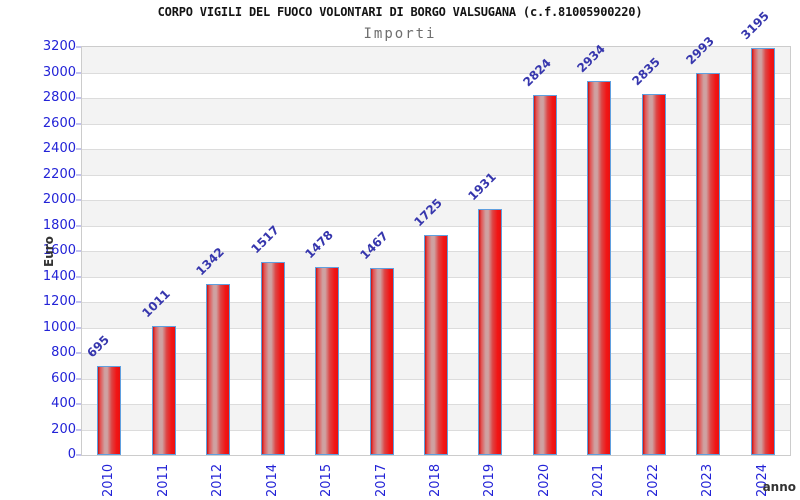 Image resolution: width=800 pixels, height=500 pixels. What do you see at coordinates (400, 34) in the screenshot?
I see `chart-subtitle: Importi` at bounding box center [400, 34].